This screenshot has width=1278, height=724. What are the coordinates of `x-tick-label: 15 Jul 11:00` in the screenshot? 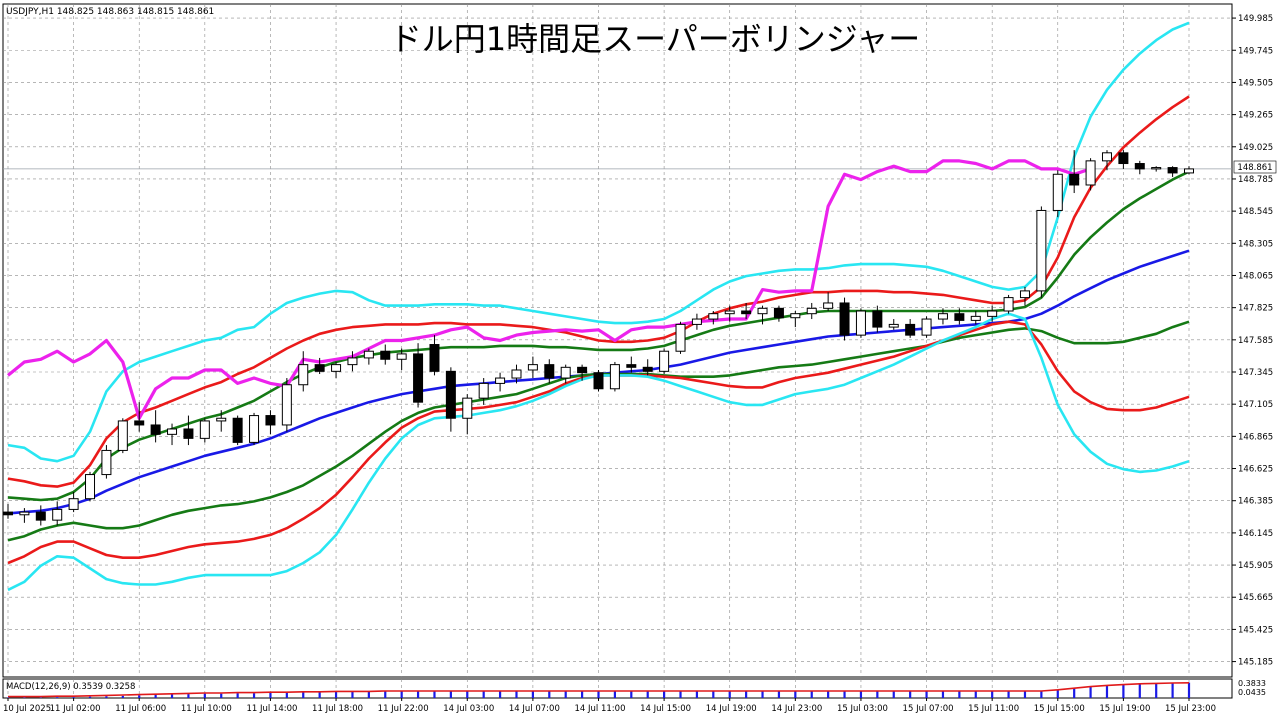 It's located at (993, 709).